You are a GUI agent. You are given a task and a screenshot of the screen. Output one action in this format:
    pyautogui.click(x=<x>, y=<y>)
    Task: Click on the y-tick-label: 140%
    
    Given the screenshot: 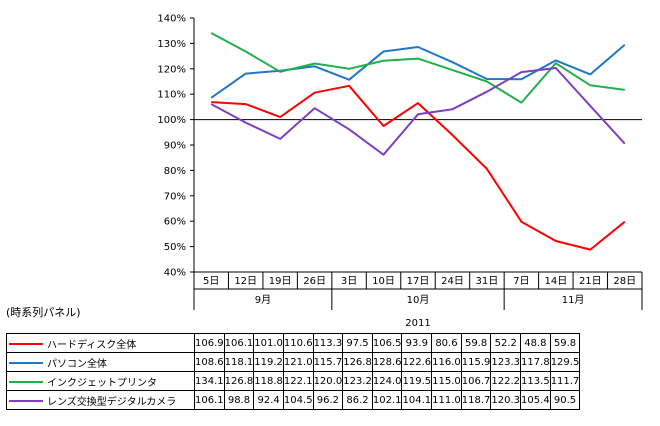 What is the action you would take?
    pyautogui.click(x=171, y=19)
    